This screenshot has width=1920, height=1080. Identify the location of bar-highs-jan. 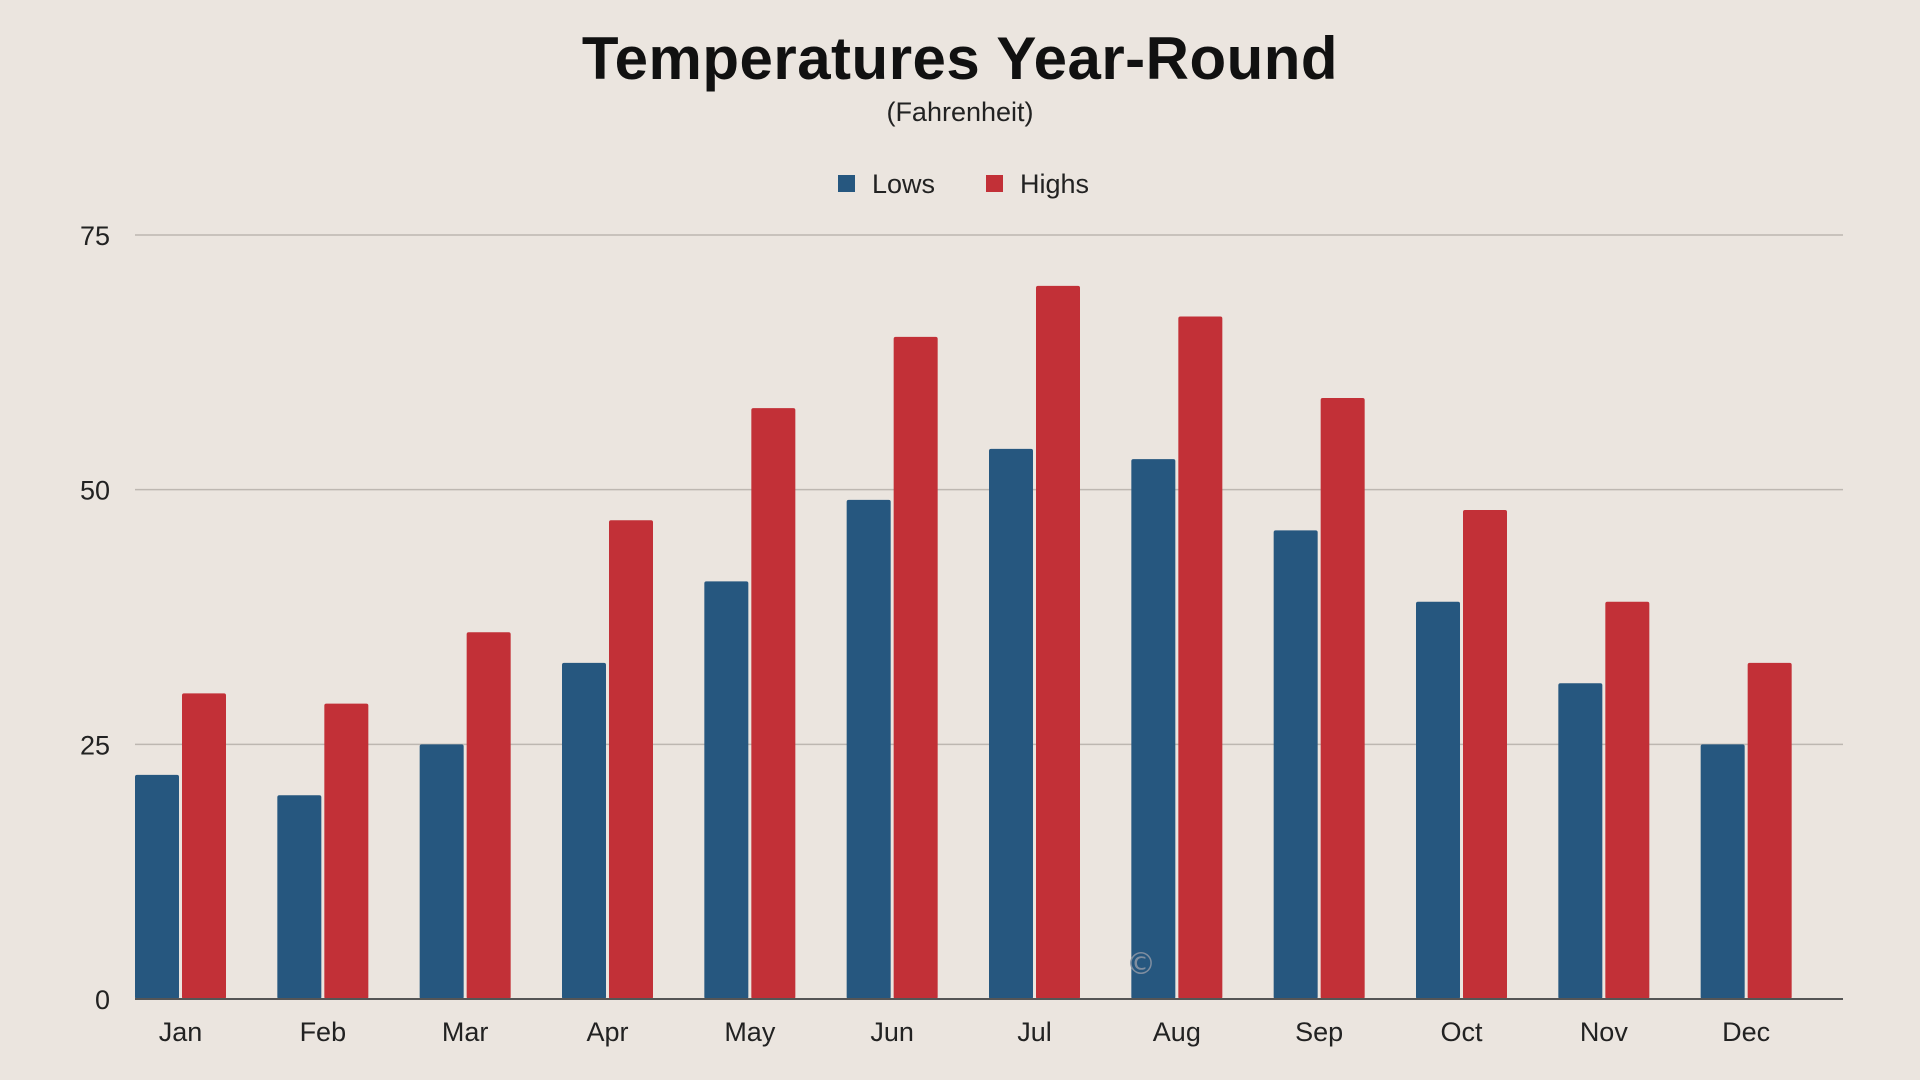
(204, 846).